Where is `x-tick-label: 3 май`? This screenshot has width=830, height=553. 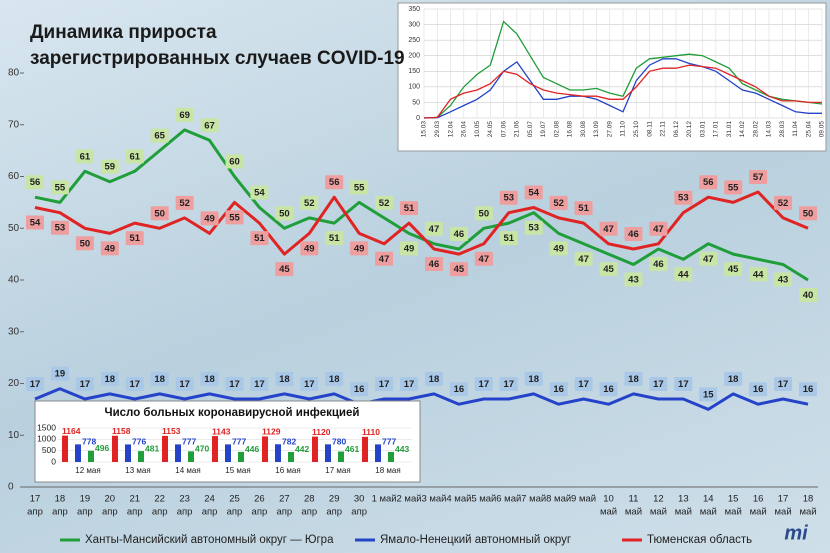 x-tick-label: 3 май is located at coordinates (433, 499).